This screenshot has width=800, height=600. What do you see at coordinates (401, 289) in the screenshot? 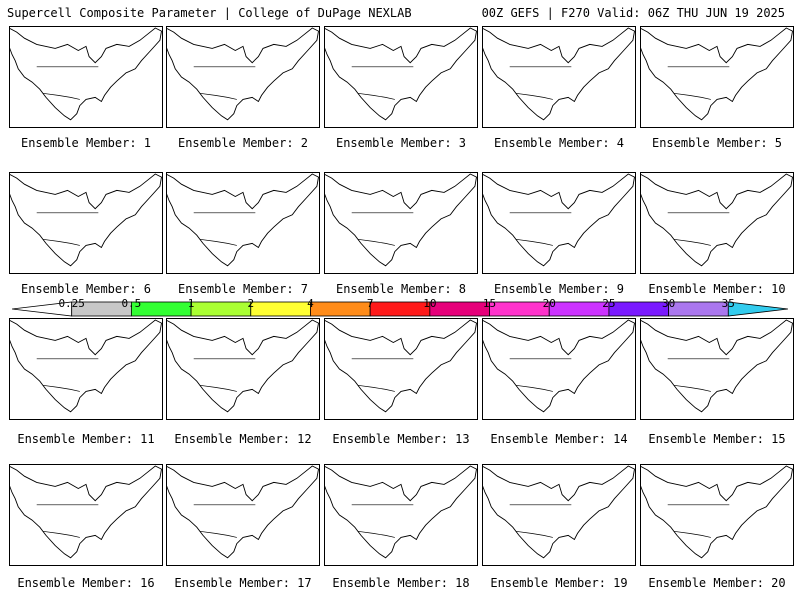
I see `member-label: Ensemble Member: 8` at bounding box center [401, 289].